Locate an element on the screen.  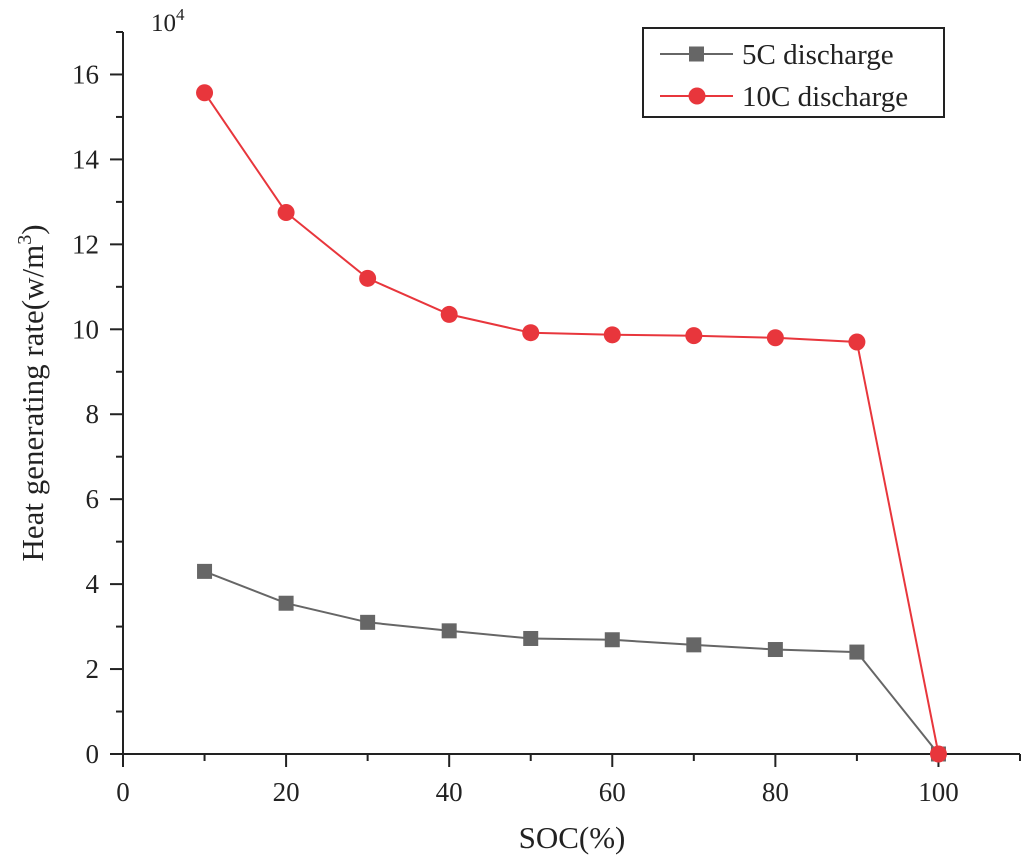
y-multiplier-label: 104 is located at coordinates (168, 21).